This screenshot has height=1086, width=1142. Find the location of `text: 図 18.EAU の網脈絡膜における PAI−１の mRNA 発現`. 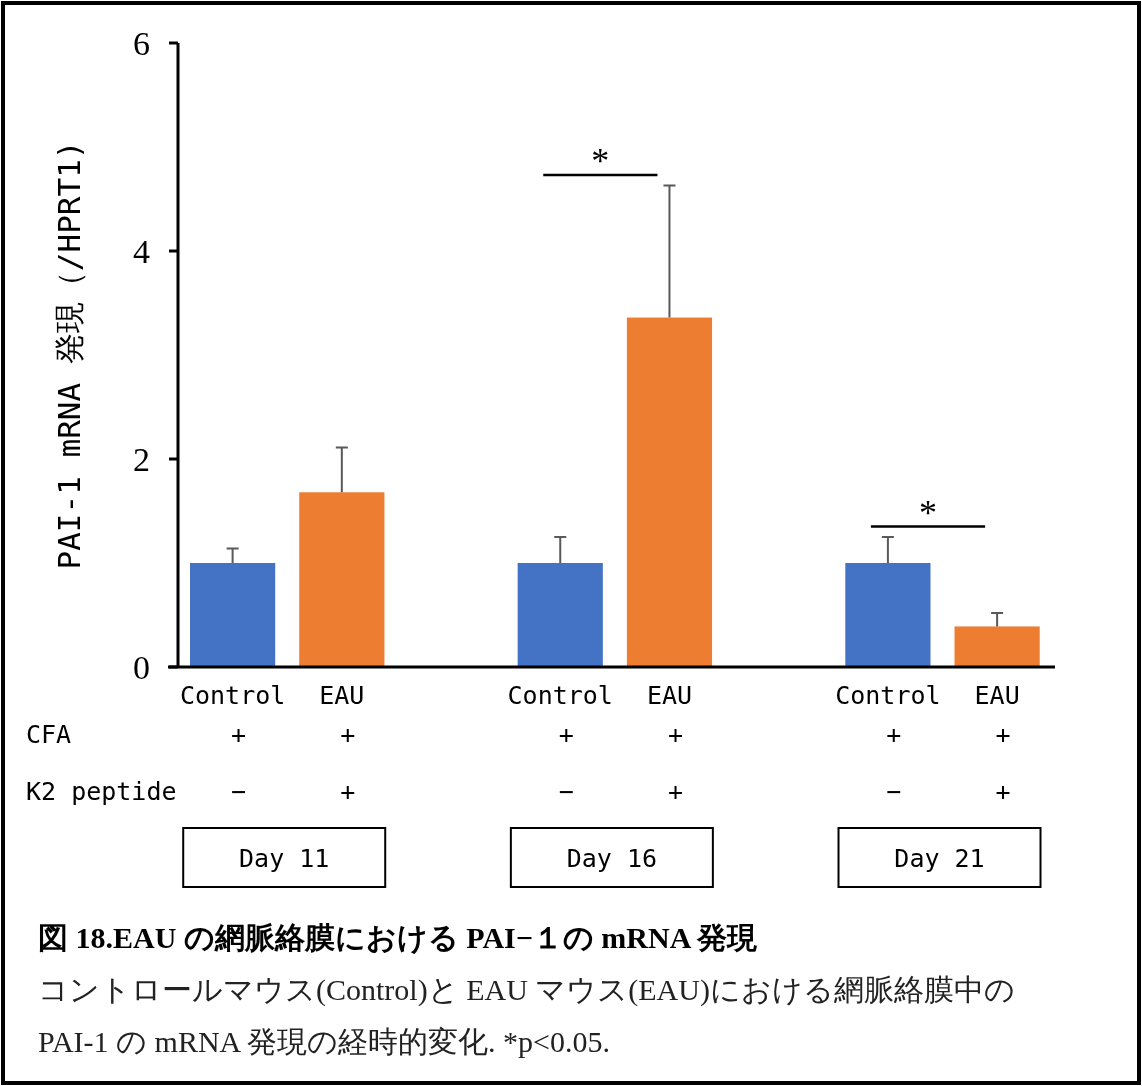

text: 図 18.EAU の網脈絡膜における PAI−１の mRNA 発現 is located at coordinates (398, 938).